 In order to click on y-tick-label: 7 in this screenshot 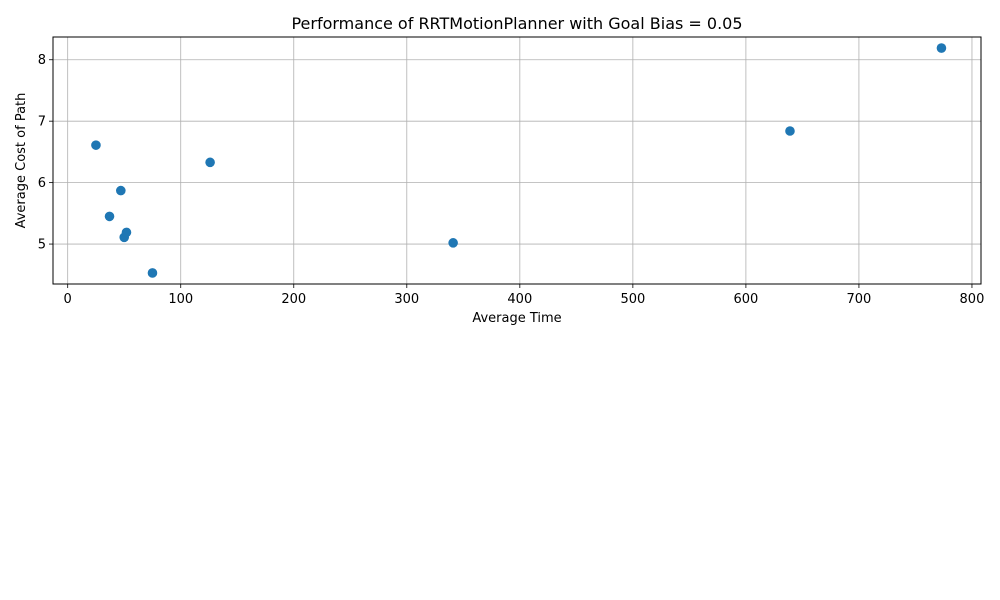, I will do `click(42, 122)`.